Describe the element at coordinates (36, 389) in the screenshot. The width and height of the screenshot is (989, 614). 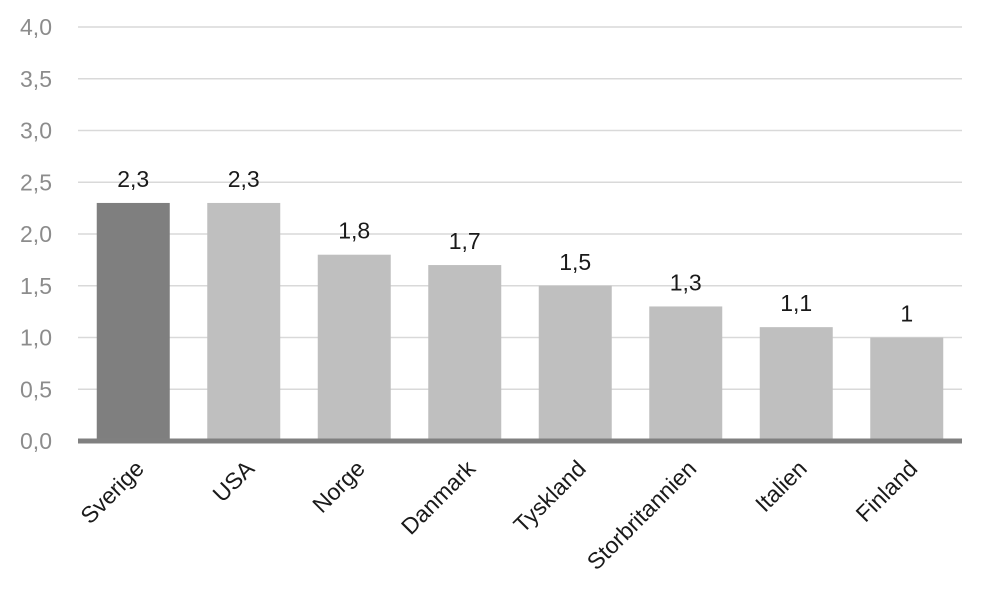
I see `y-tick-label: 0,5` at that location.